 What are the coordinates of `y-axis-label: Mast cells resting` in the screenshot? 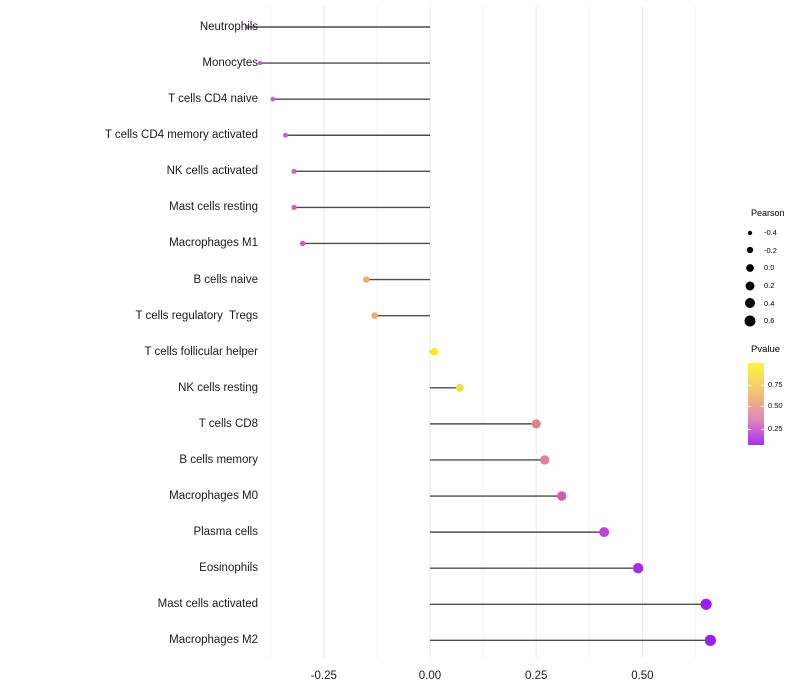 It's located at (213, 207).